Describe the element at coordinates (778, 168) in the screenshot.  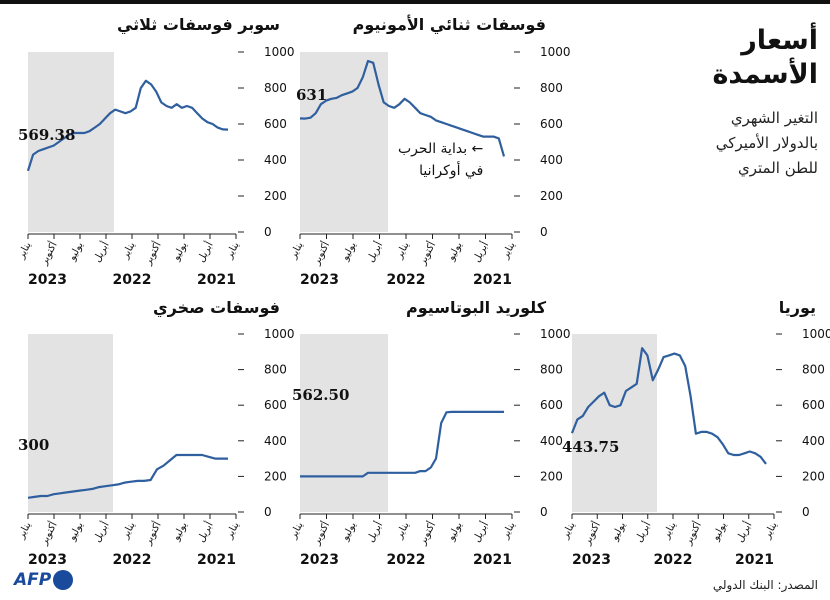
I see `subtitle-line-3: للطن المتري` at that location.